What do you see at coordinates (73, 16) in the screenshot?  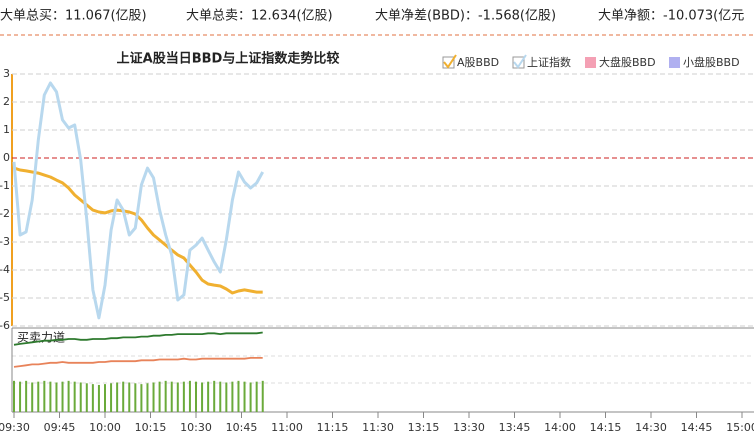 I see `header-item: 大单总买：11.067(亿股)` at bounding box center [73, 16].